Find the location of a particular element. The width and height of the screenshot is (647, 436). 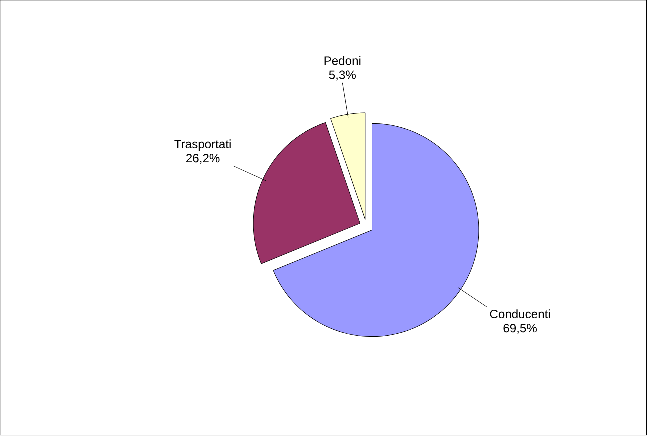

data-label: 26,2% is located at coordinates (203, 159).